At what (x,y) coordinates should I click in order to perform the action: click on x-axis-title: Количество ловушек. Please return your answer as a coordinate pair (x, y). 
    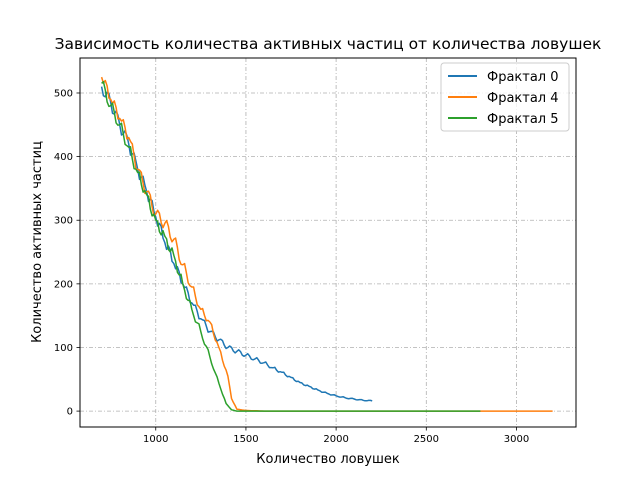
    Looking at the image, I should click on (328, 459).